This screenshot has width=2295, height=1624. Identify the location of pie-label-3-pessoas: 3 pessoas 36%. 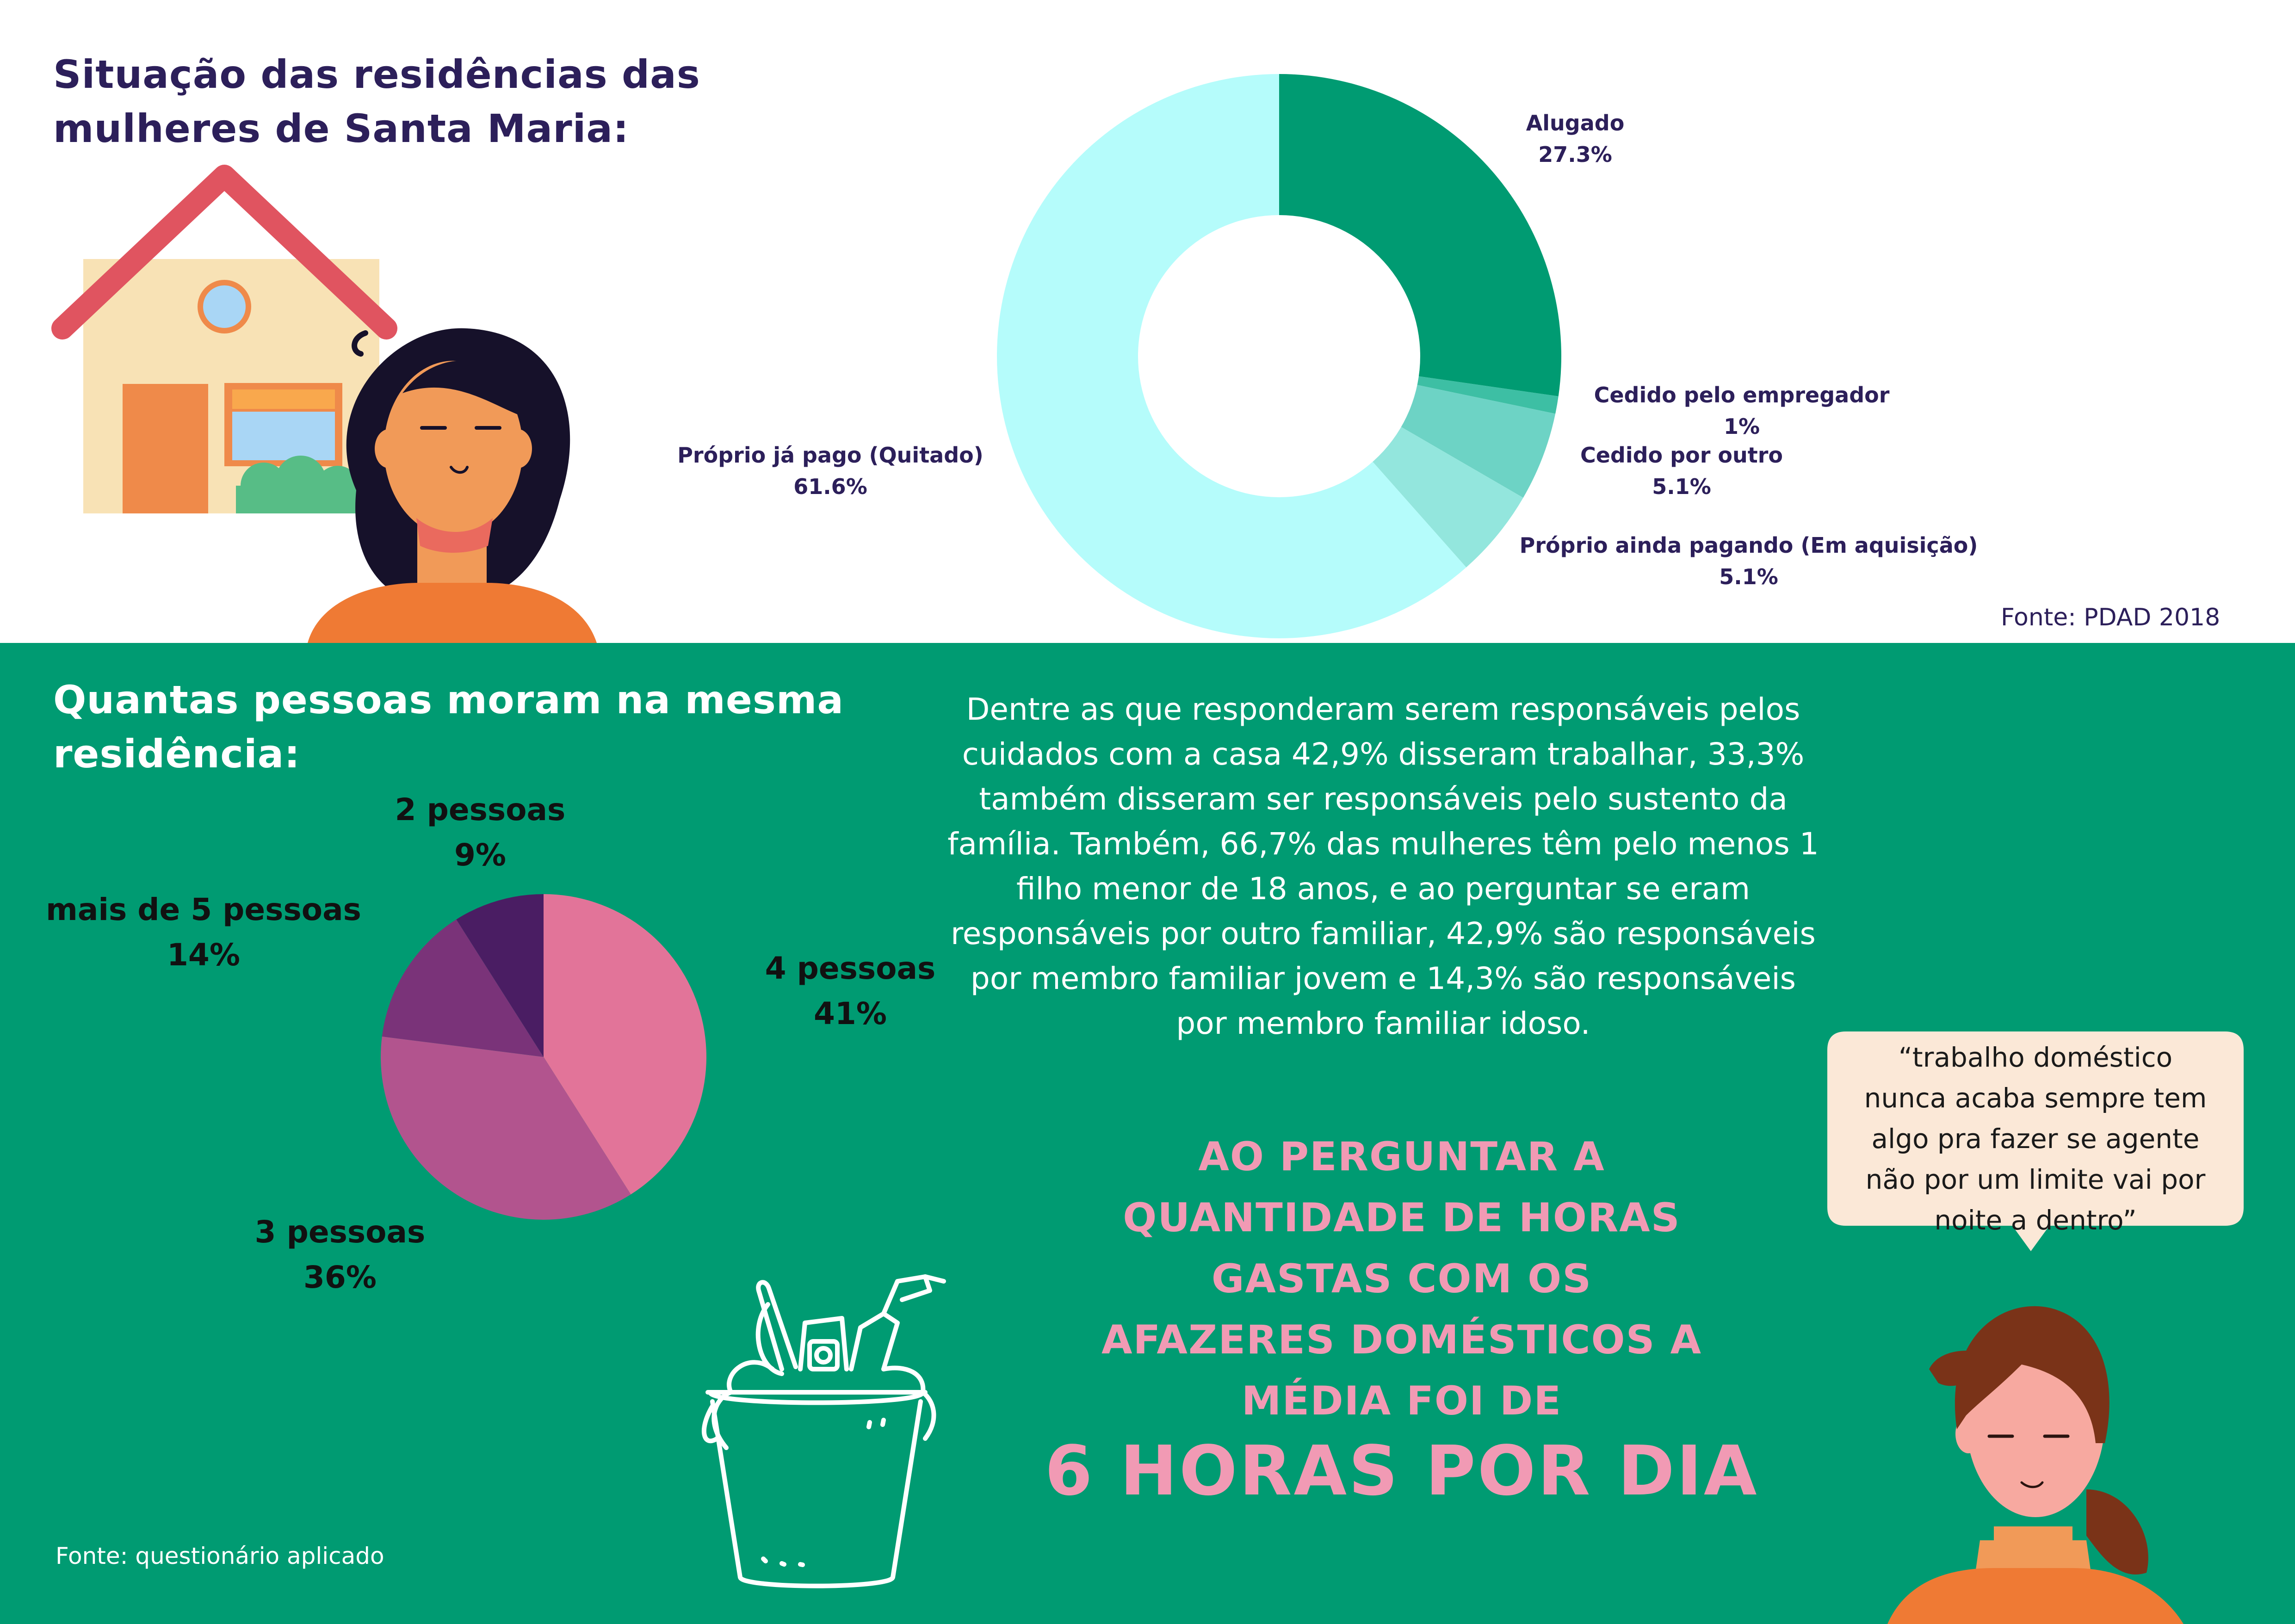
(340, 1254).